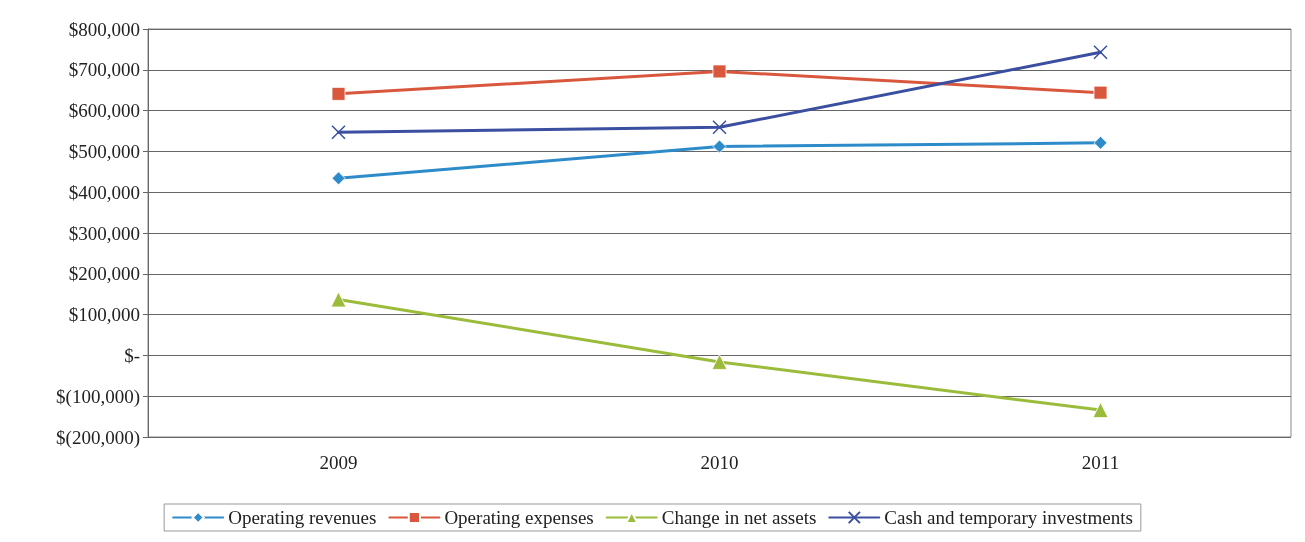  I want to click on y-tick-label: $600,000, so click(104, 111).